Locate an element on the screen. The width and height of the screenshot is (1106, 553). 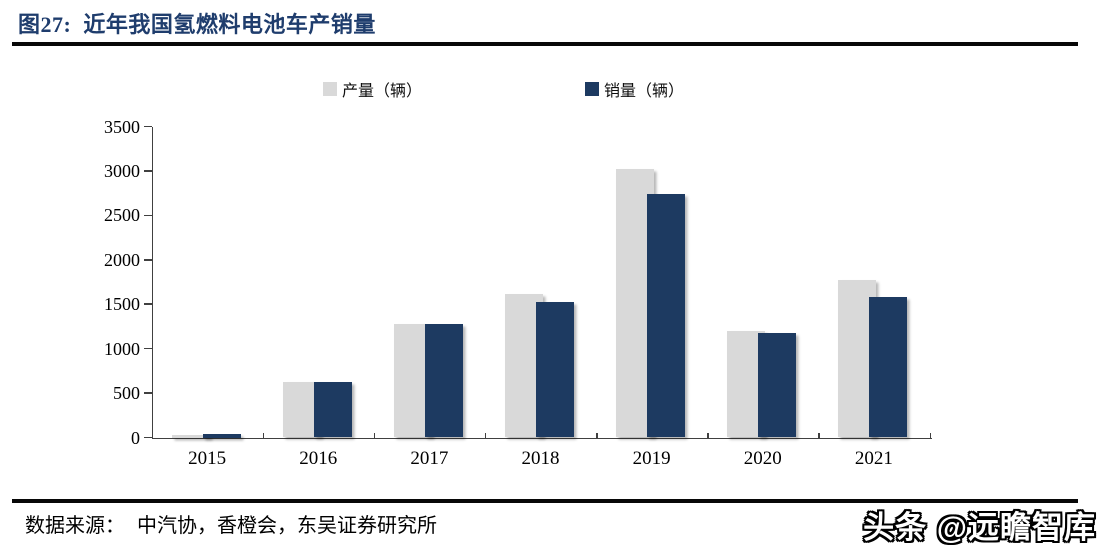
x-axis-category-label: 2017 is located at coordinates (429, 458).